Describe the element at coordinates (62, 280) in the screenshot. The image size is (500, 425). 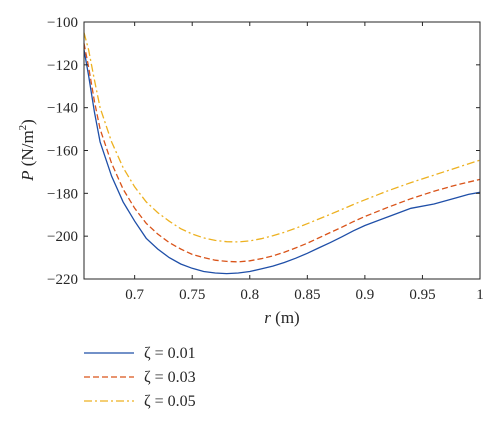
I see `y-tick-label: −220` at that location.